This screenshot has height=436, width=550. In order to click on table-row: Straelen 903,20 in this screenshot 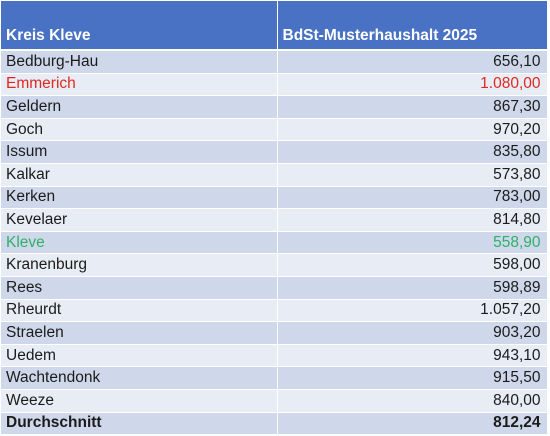, I will do `click(274, 333)`.